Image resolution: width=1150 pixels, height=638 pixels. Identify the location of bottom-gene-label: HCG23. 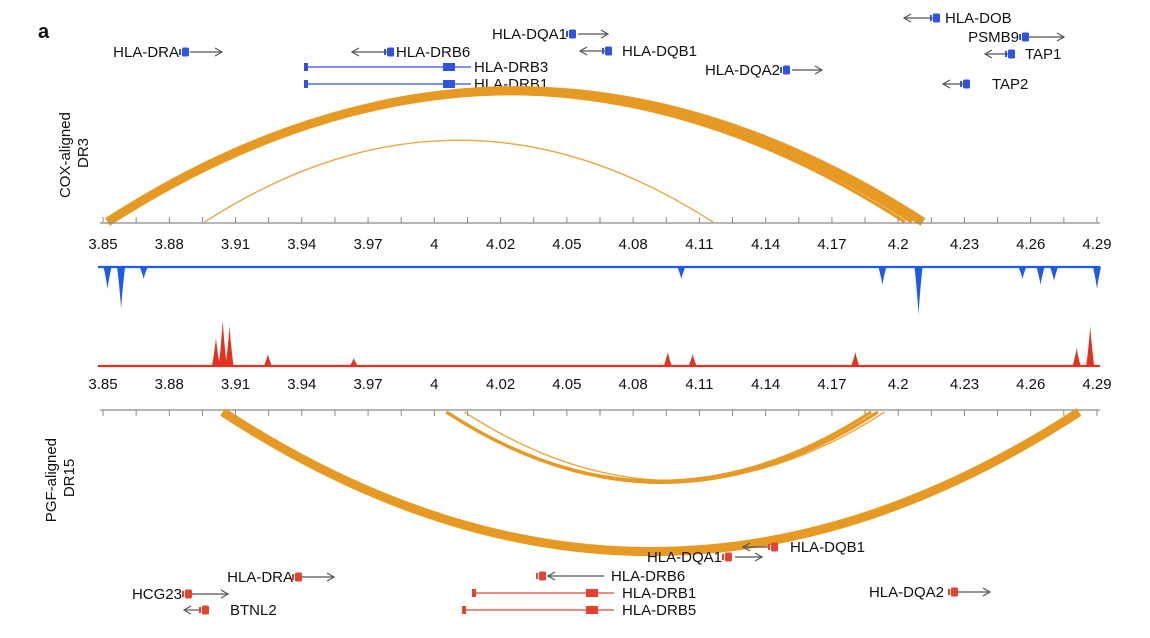
(157, 594).